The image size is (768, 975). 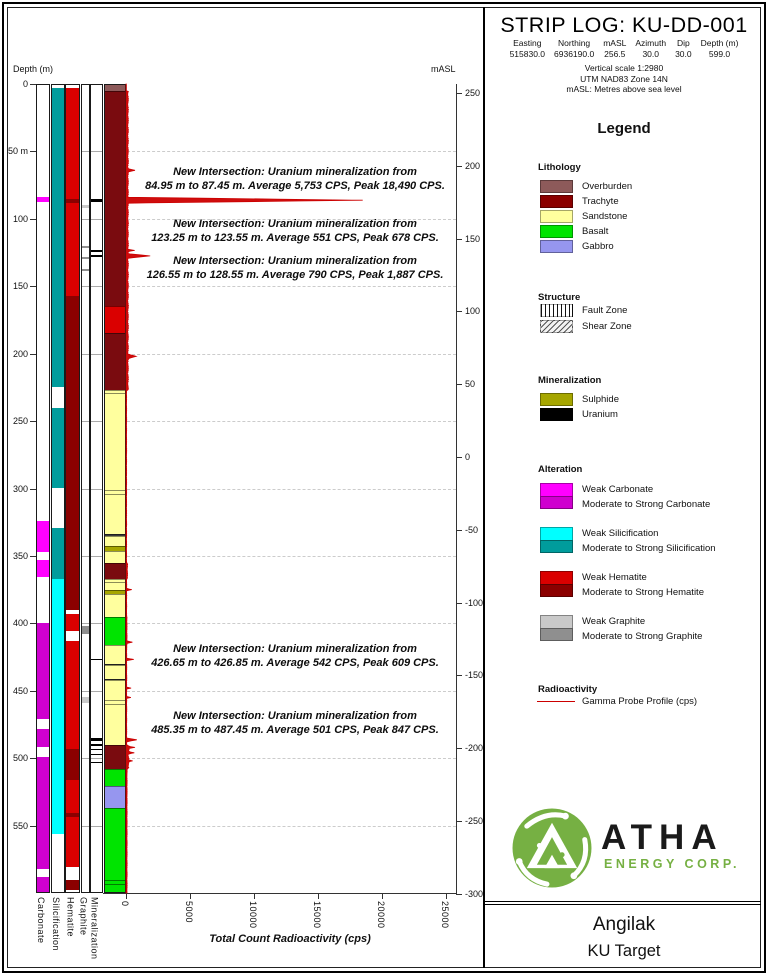 What do you see at coordinates (20, 421) in the screenshot?
I see `depth-tick-label: 250` at bounding box center [20, 421].